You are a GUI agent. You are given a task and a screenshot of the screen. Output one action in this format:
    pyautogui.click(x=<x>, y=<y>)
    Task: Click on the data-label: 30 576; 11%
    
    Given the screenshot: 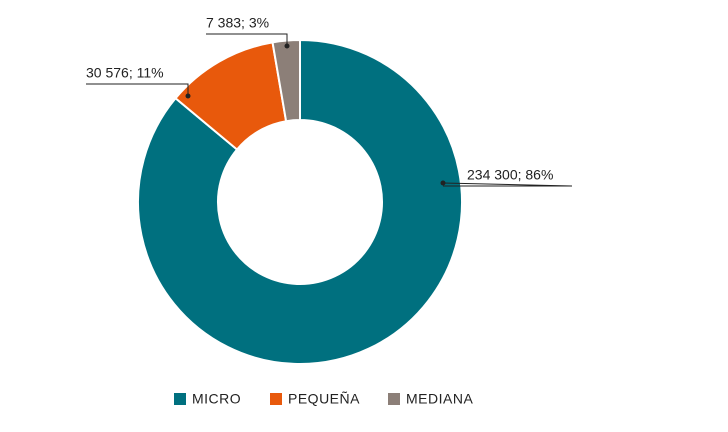 What is the action you would take?
    pyautogui.click(x=125, y=73)
    